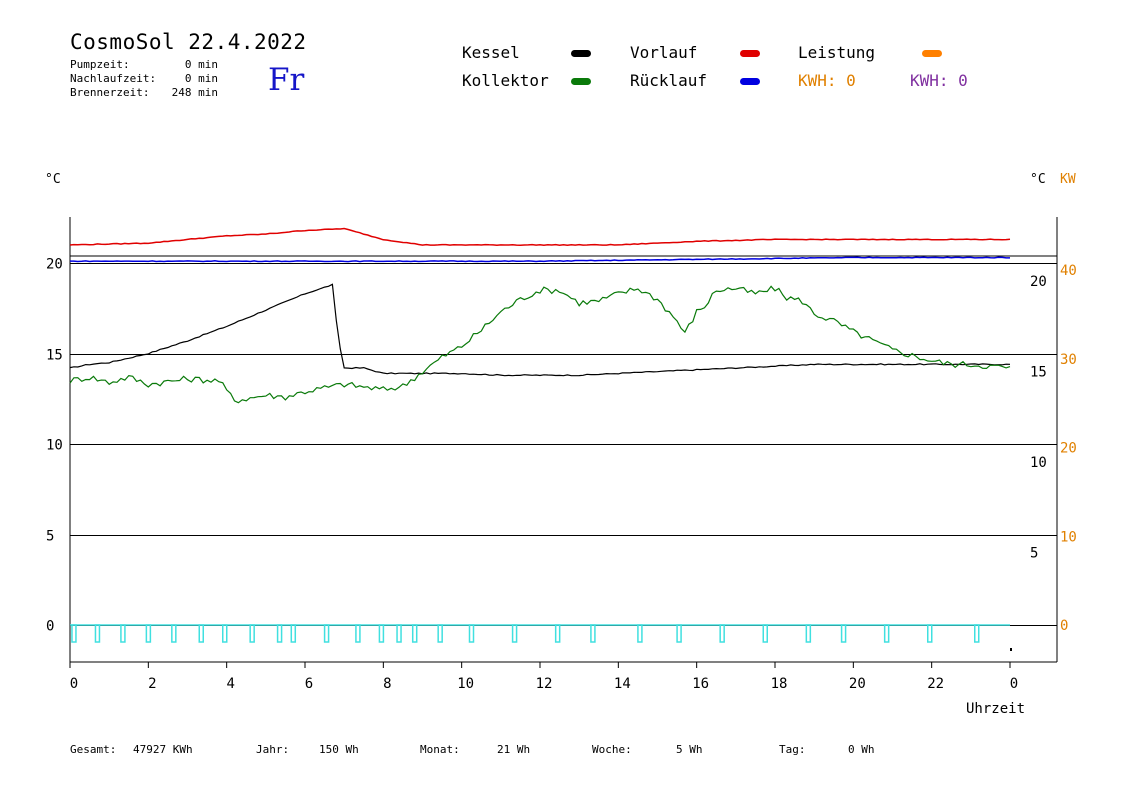 Image resolution: width=1148 pixels, height=812 pixels. Describe the element at coordinates (544, 684) in the screenshot. I see `x-tick-label: 12` at that location.